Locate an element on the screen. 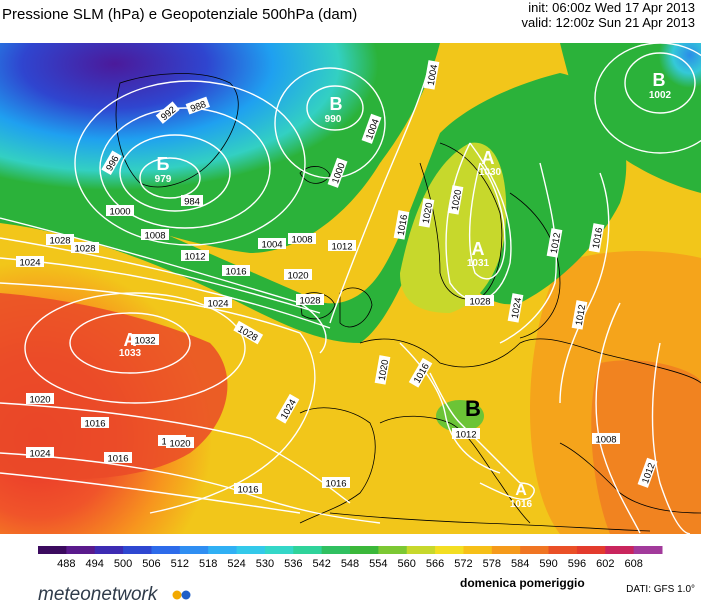 This screenshot has height=606, width=701. colorbar-tick-label: 500 is located at coordinates (123, 564).